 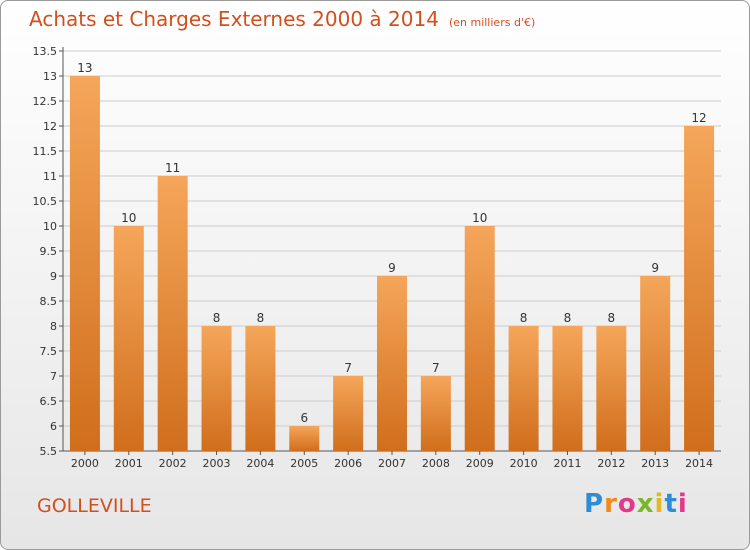 I want to click on bar-2001, so click(x=128, y=338).